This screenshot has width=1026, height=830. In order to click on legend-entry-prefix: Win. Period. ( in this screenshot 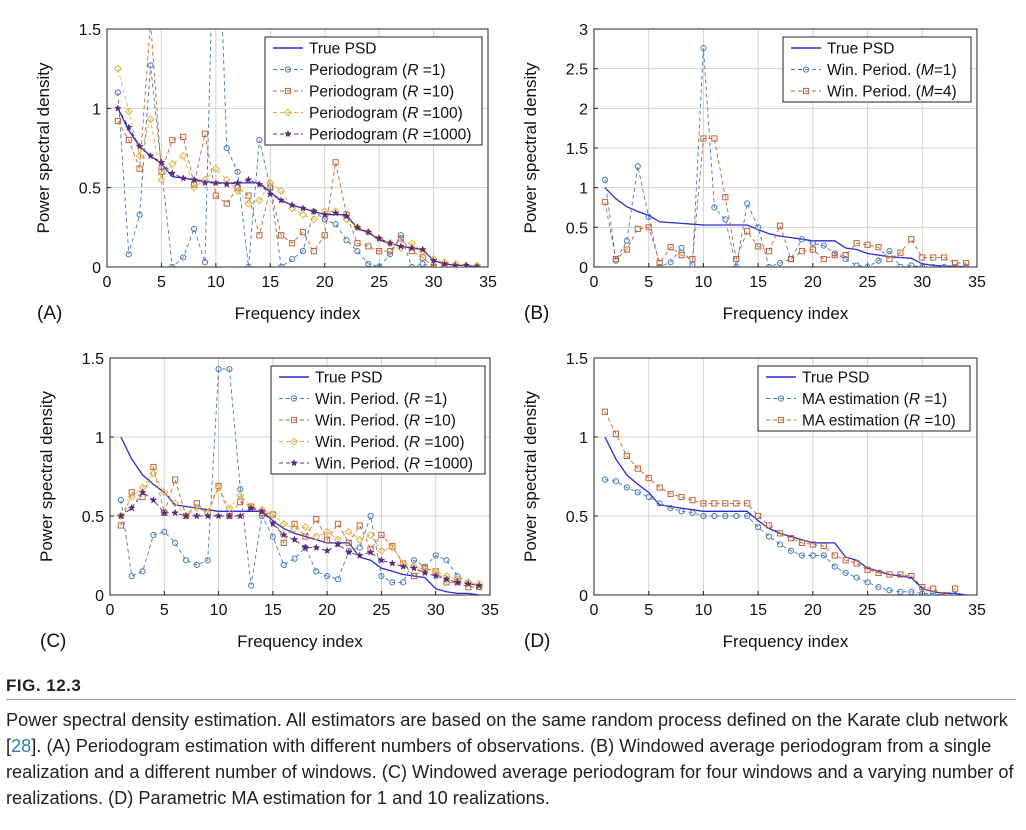, I will do `click(874, 70)`.